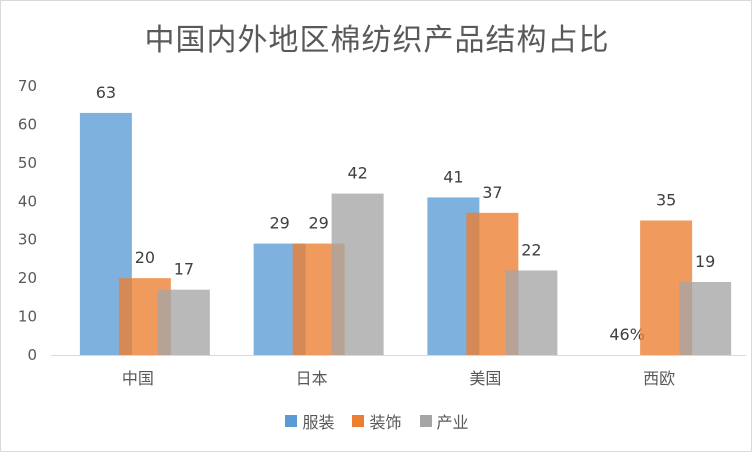 The width and height of the screenshot is (752, 453). I want to click on data-label: 63, so click(106, 92).